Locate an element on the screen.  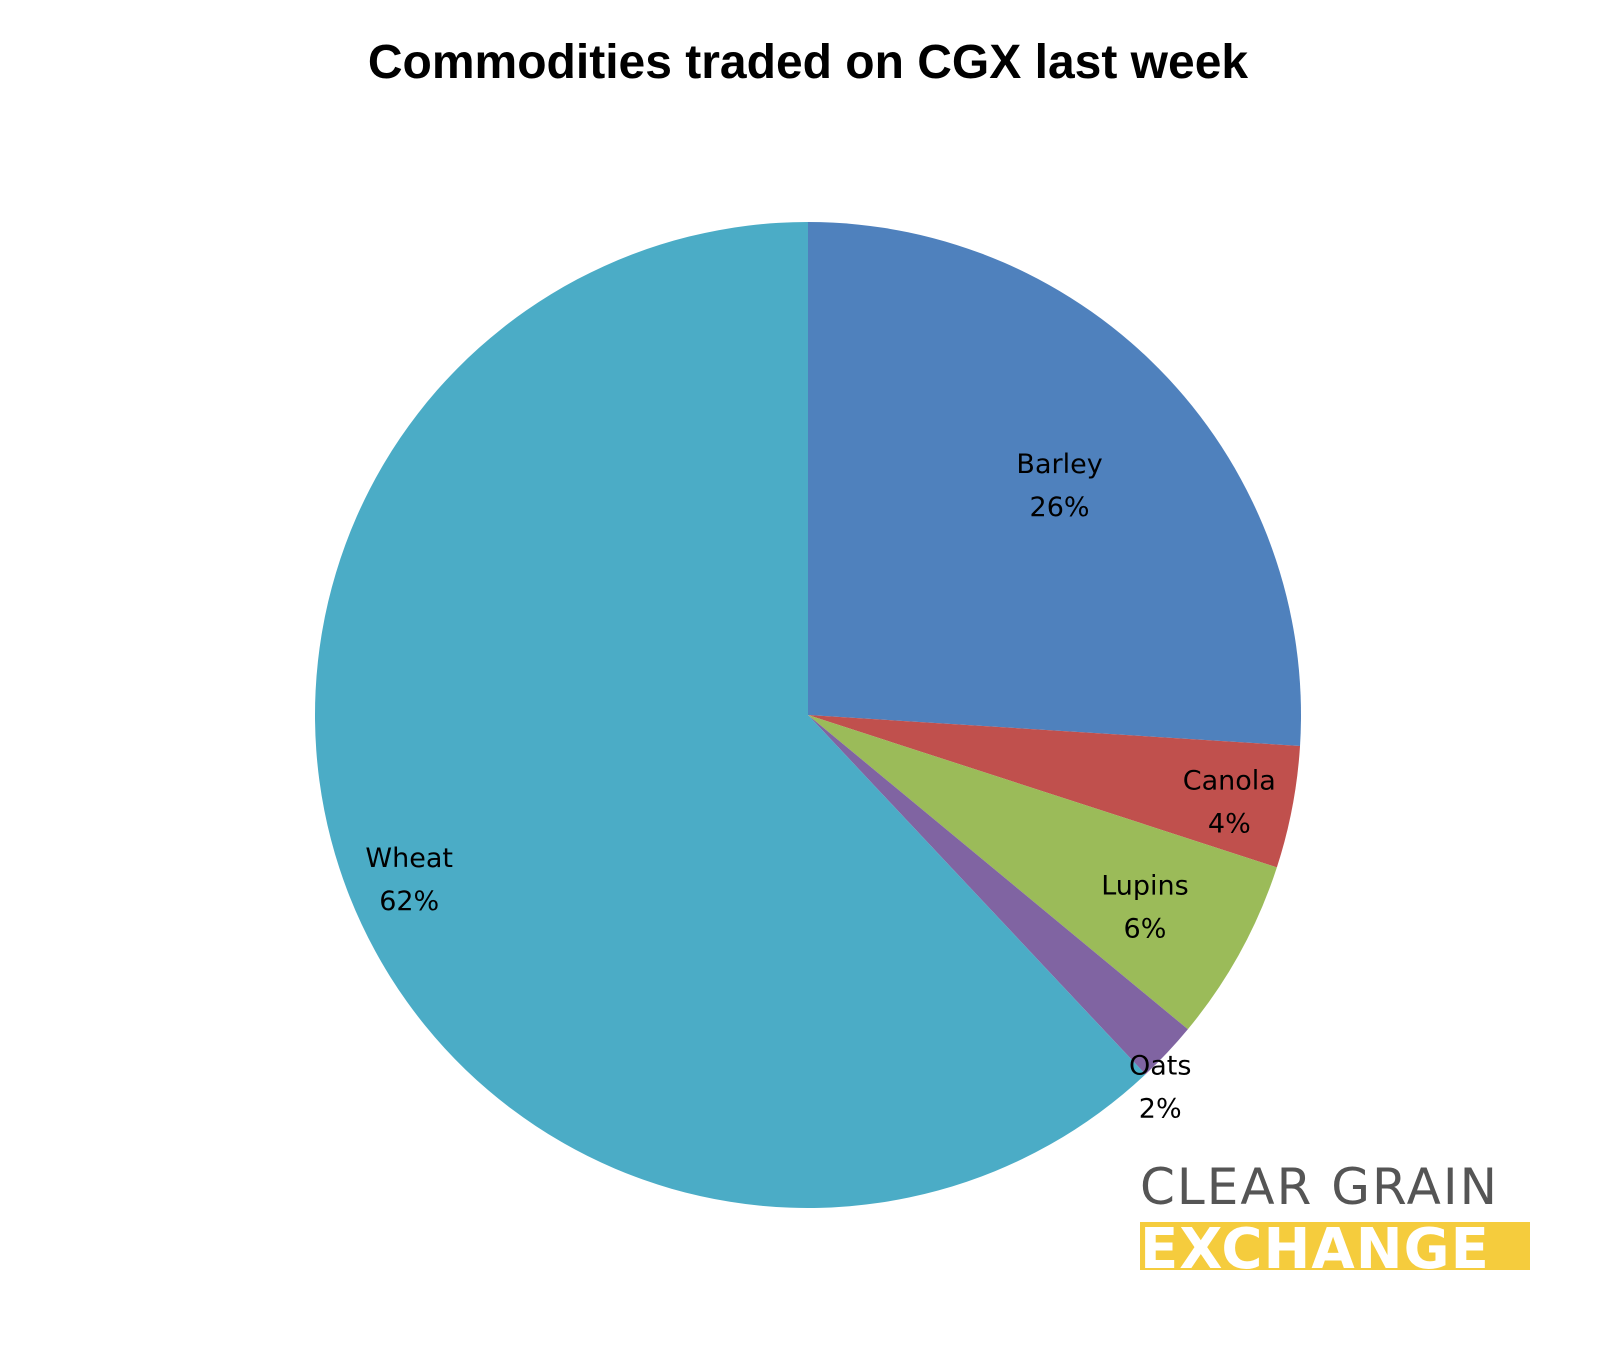
pie-slice-oats is located at coordinates (998, 895).